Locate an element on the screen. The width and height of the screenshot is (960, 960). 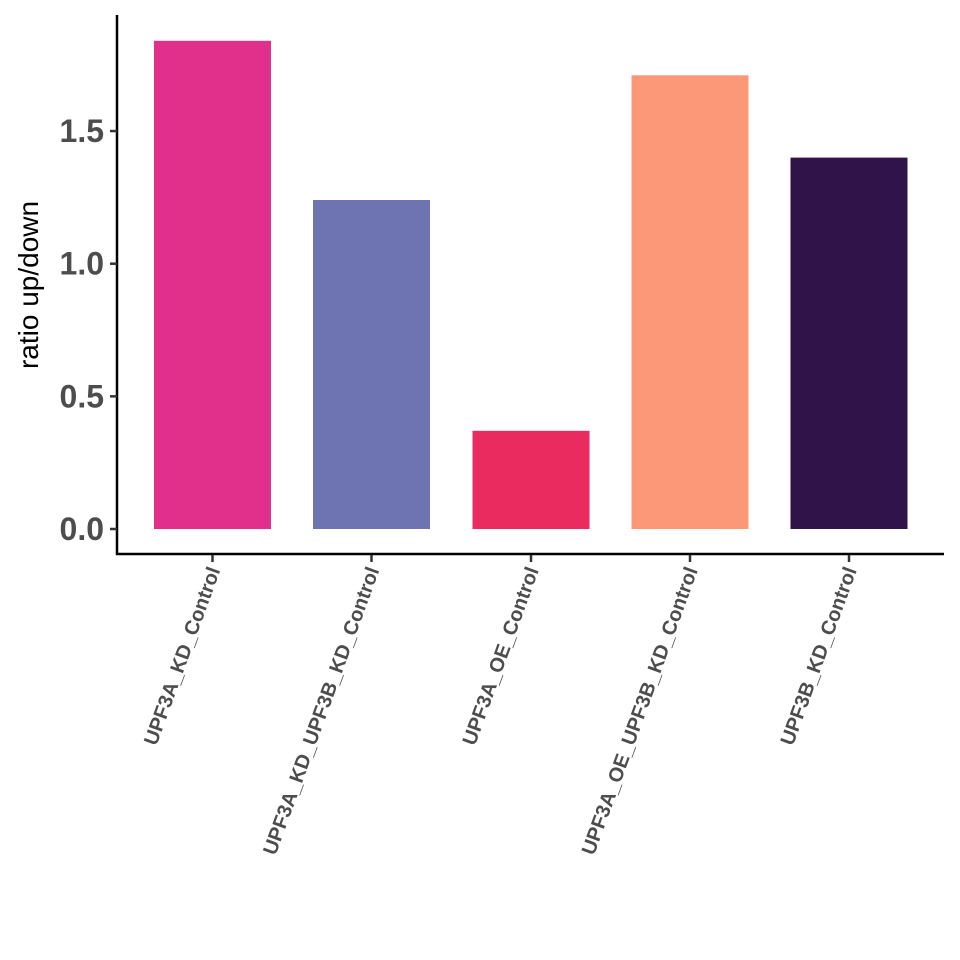
x-tick-label: UPF3B_KD_Control is located at coordinates (819, 656).